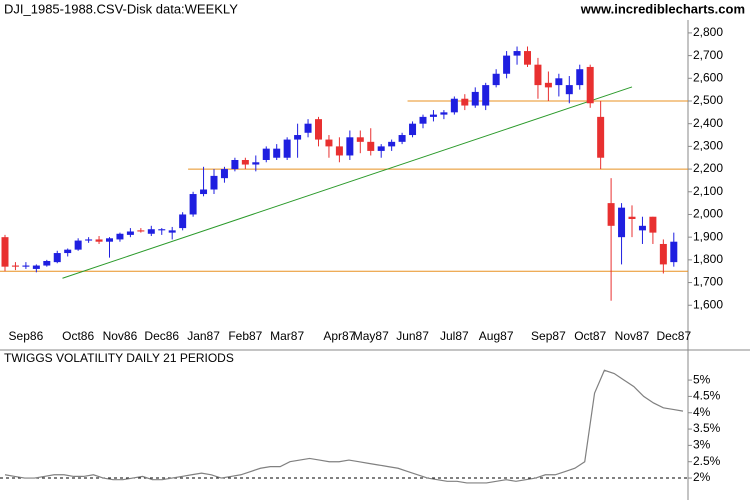 The height and width of the screenshot is (500, 750). Describe the element at coordinates (245, 336) in the screenshot. I see `x-tick-label: Feb87` at that location.